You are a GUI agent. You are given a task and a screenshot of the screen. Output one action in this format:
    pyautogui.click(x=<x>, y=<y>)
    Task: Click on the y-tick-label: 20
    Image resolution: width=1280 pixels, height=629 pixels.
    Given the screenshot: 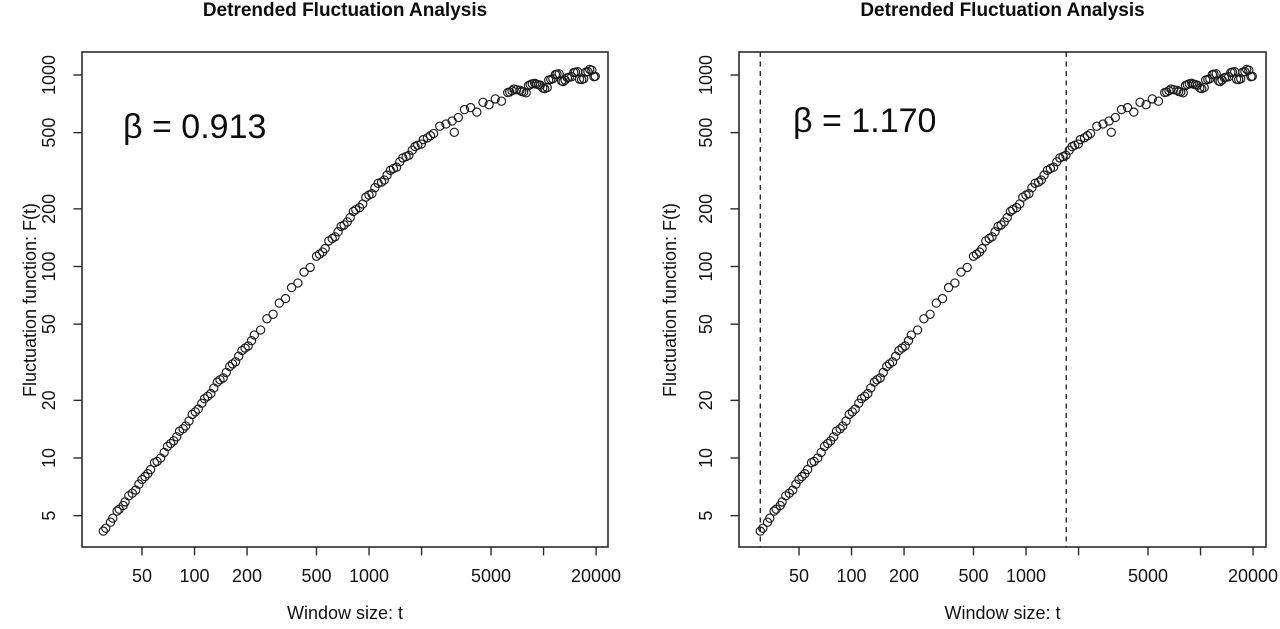 What is the action you would take?
    pyautogui.click(x=706, y=400)
    